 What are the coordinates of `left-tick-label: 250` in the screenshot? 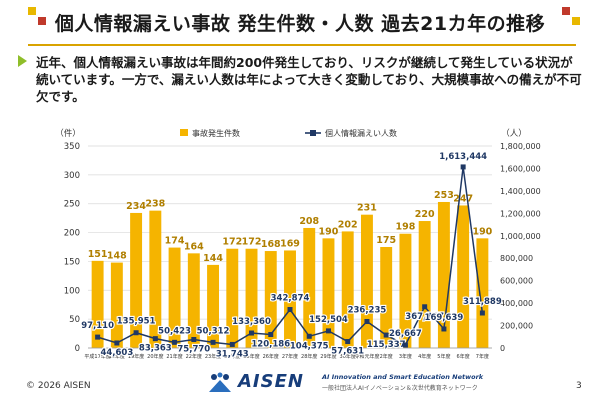 It's located at (72, 205).